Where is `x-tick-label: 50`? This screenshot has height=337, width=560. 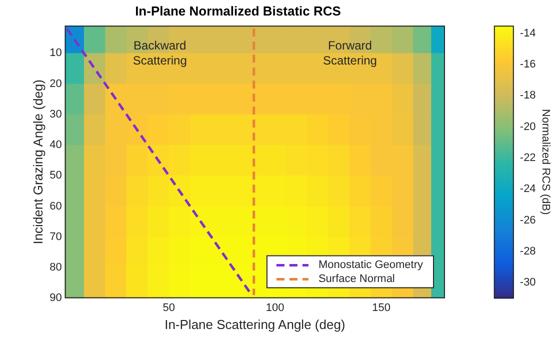
x-tick-label: 50 is located at coordinates (169, 308).